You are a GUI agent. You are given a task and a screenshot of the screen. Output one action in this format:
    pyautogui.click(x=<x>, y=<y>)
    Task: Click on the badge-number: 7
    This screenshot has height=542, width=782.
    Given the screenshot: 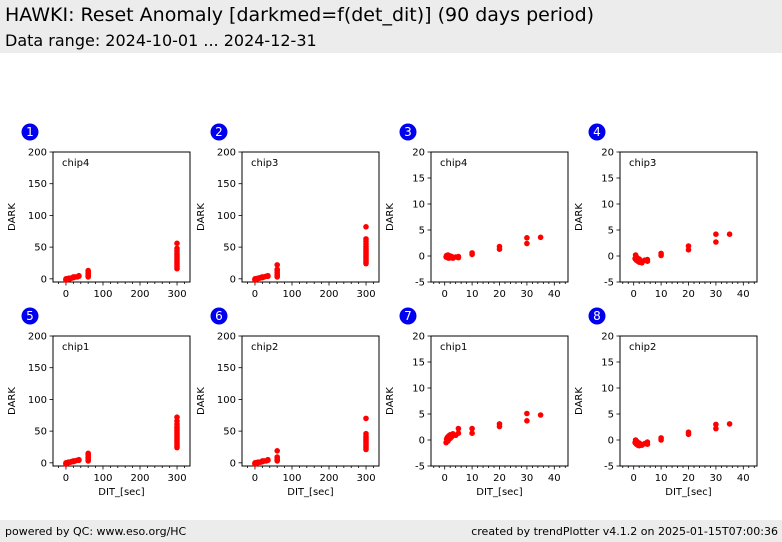 What is the action you would take?
    pyautogui.click(x=408, y=316)
    